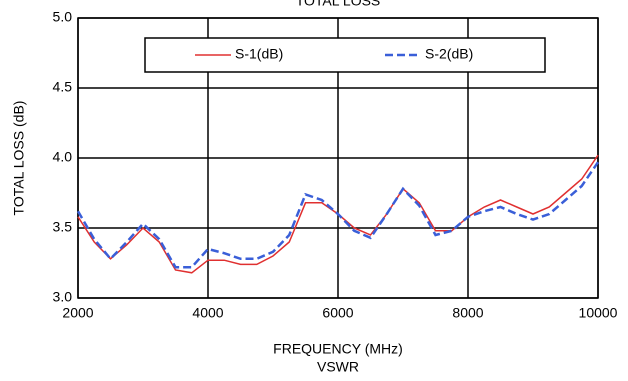  Describe the element at coordinates (63, 87) in the screenshot. I see `y-tick-label: 4.5` at that location.